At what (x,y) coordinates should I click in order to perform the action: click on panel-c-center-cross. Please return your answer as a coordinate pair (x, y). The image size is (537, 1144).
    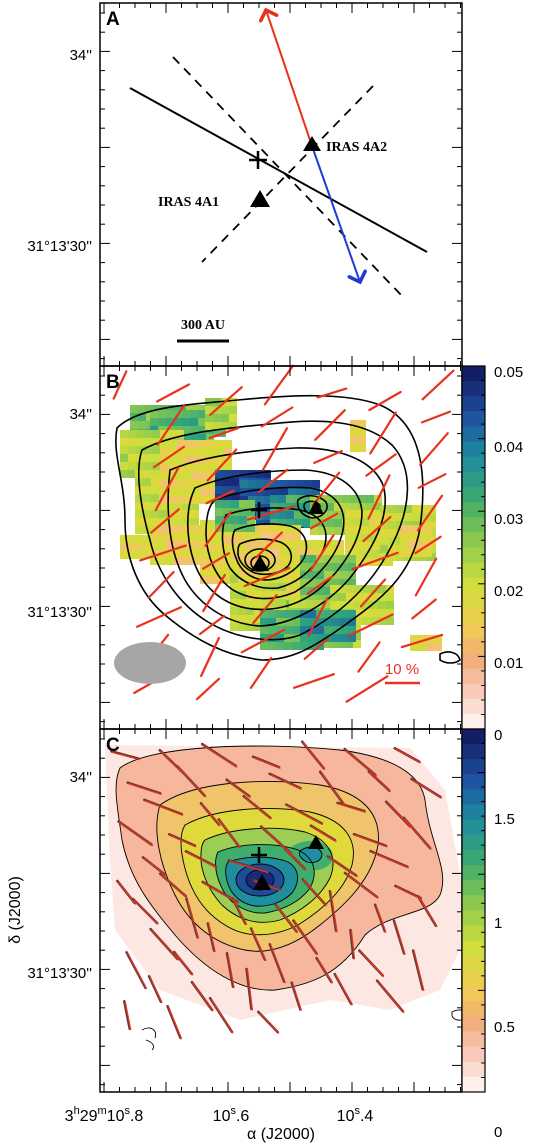
    Looking at the image, I should click on (259, 855).